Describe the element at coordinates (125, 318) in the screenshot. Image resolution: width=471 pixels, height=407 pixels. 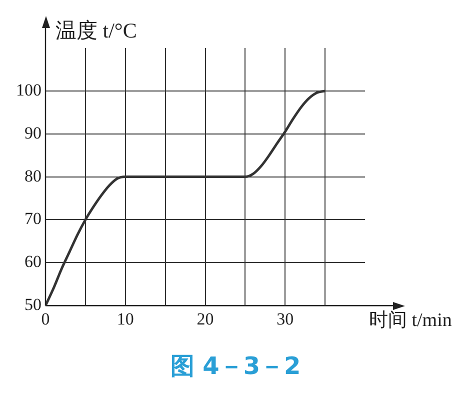
I see `x-tick-label: 10` at that location.